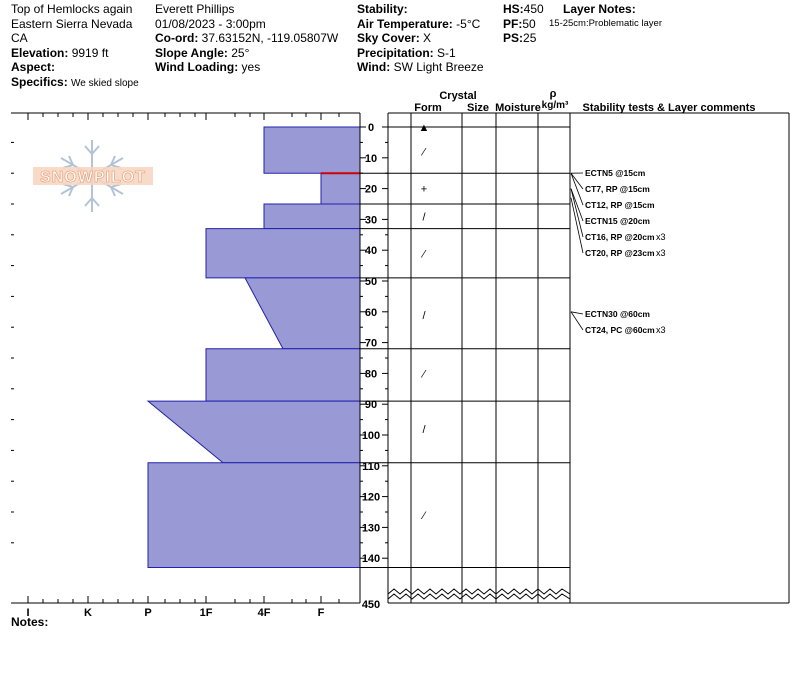  What do you see at coordinates (478, 108) in the screenshot?
I see `size-header: Size` at bounding box center [478, 108].